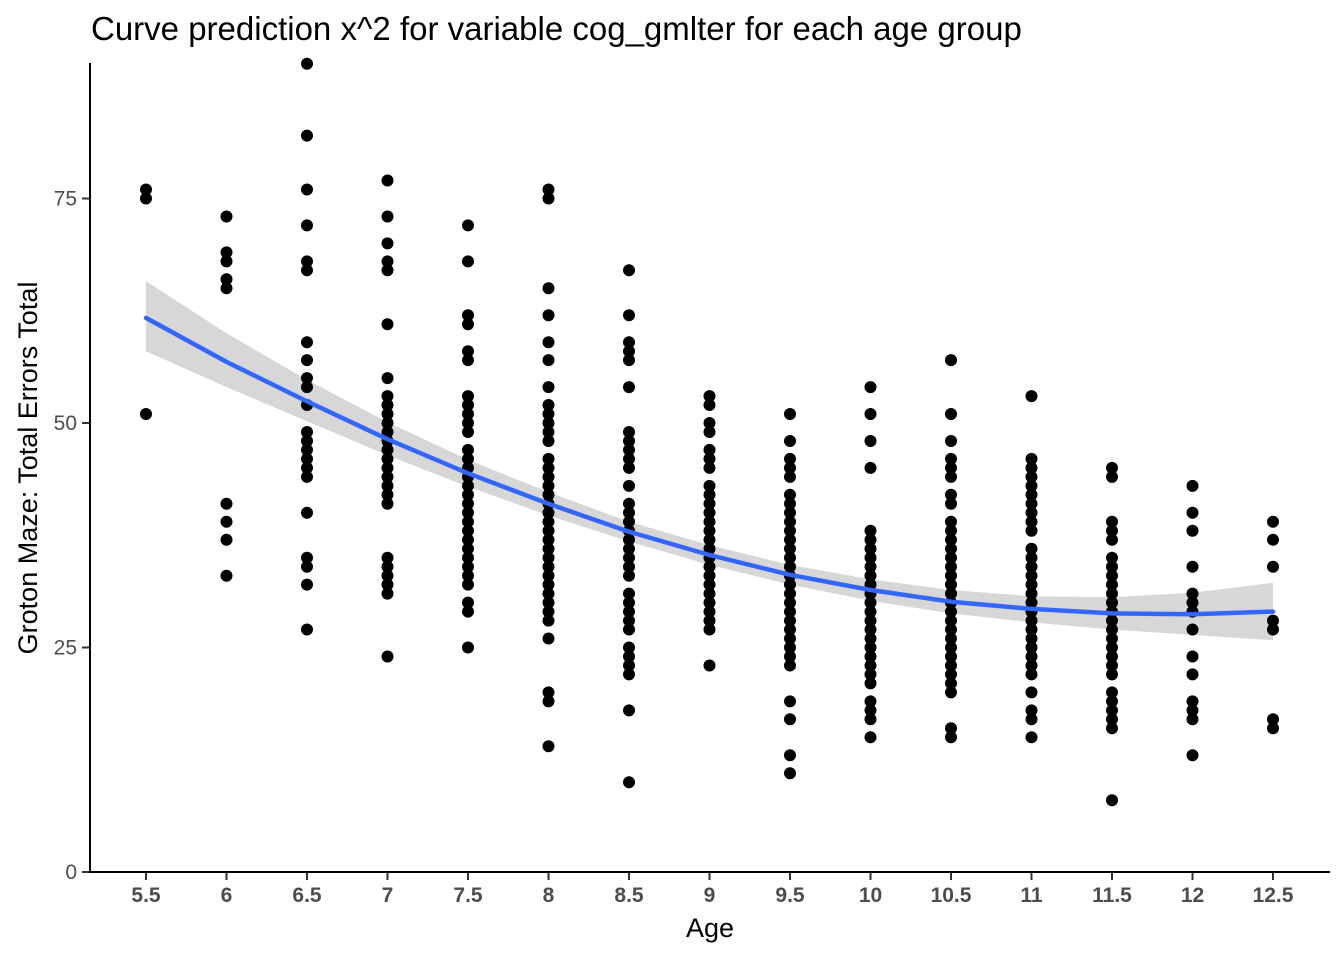 This screenshot has height=960, width=1344. I want to click on x-axis-label: Age, so click(710, 928).